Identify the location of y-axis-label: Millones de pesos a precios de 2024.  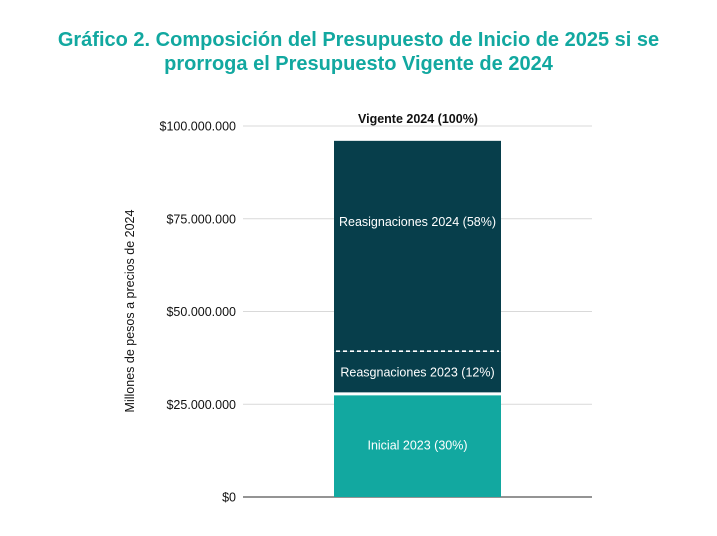
(130, 310).